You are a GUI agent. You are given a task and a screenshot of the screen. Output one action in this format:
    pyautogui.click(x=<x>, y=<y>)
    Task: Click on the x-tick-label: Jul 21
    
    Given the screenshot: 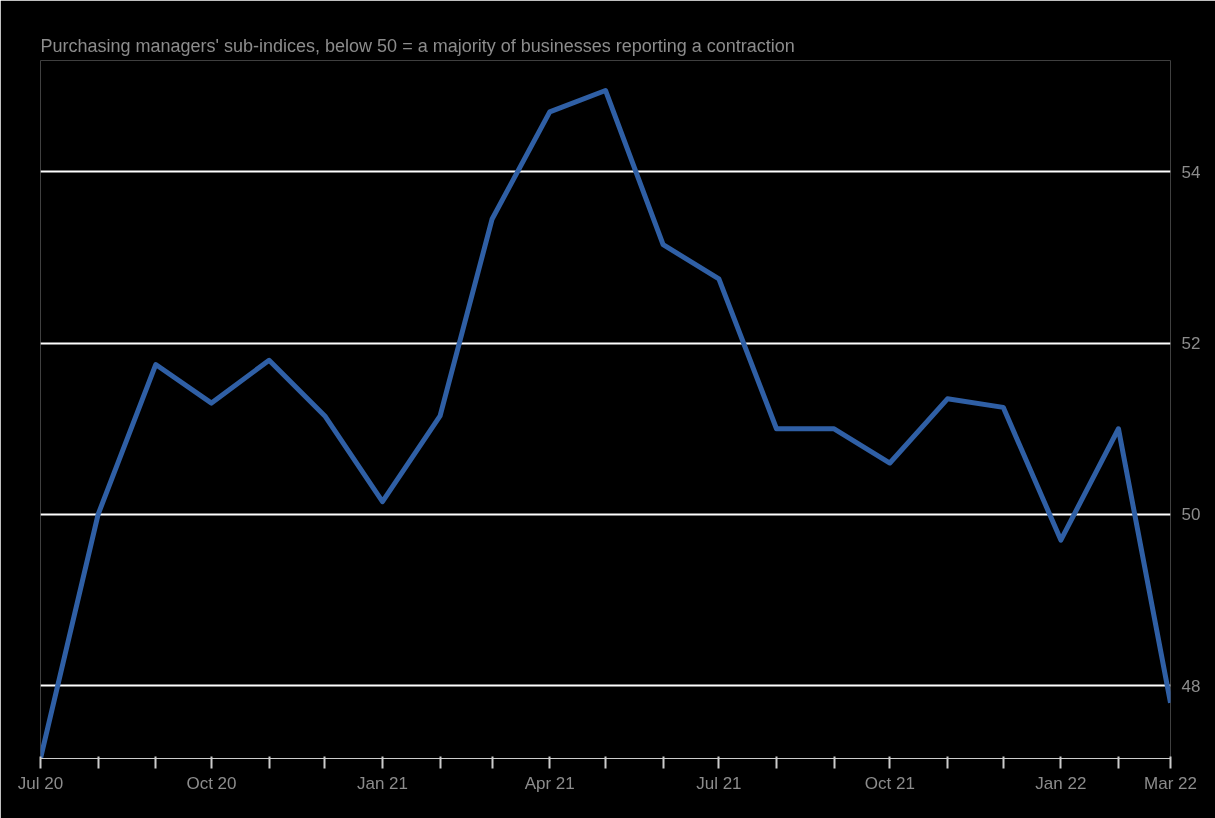 What is the action you would take?
    pyautogui.click(x=719, y=783)
    